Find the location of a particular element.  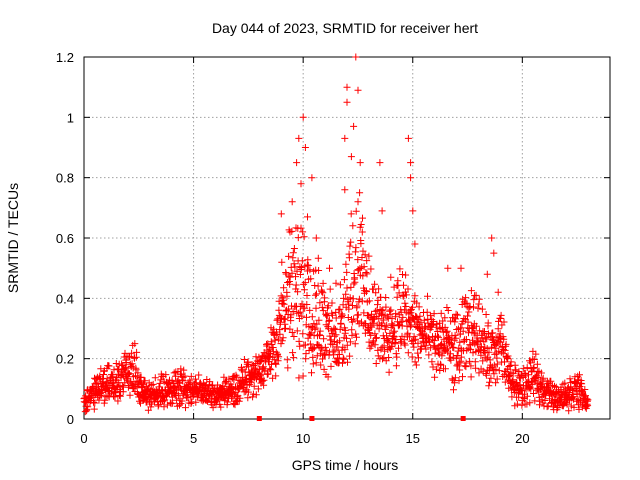

y-tick-label: 1 is located at coordinates (70, 117).